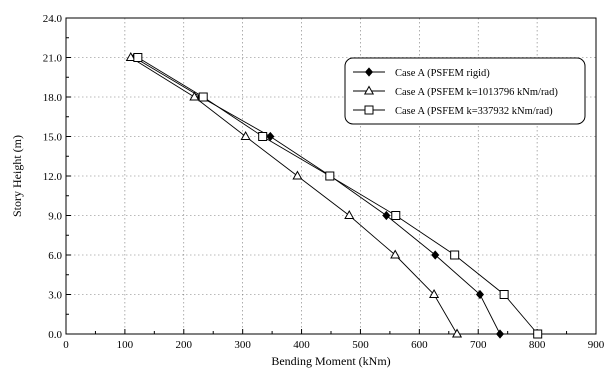 The height and width of the screenshot is (381, 605). I want to click on x-tick-label: 0, so click(66, 345).